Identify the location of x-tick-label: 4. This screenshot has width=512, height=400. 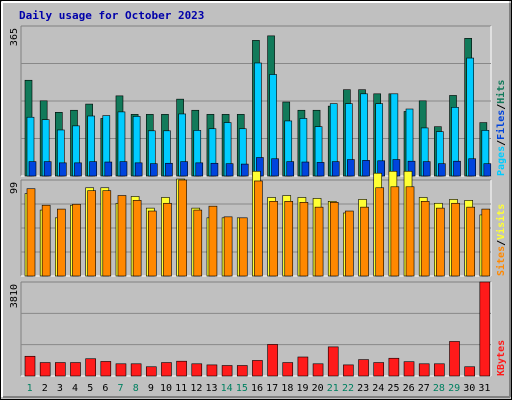
(75, 388).